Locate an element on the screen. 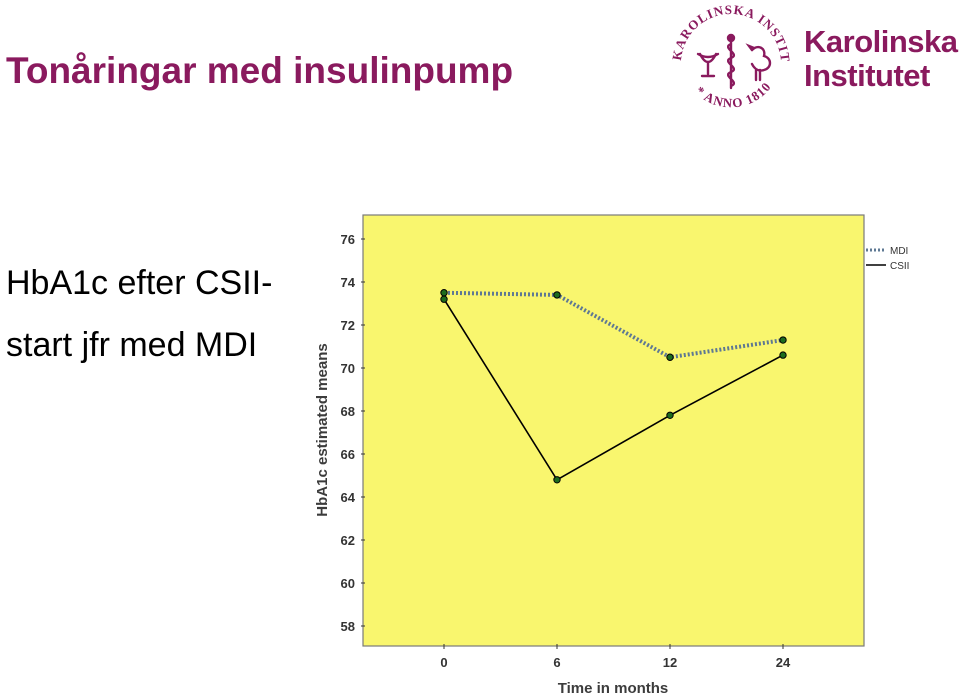 This screenshot has width=960, height=695. y-tick-label: 62 is located at coordinates (348, 540).